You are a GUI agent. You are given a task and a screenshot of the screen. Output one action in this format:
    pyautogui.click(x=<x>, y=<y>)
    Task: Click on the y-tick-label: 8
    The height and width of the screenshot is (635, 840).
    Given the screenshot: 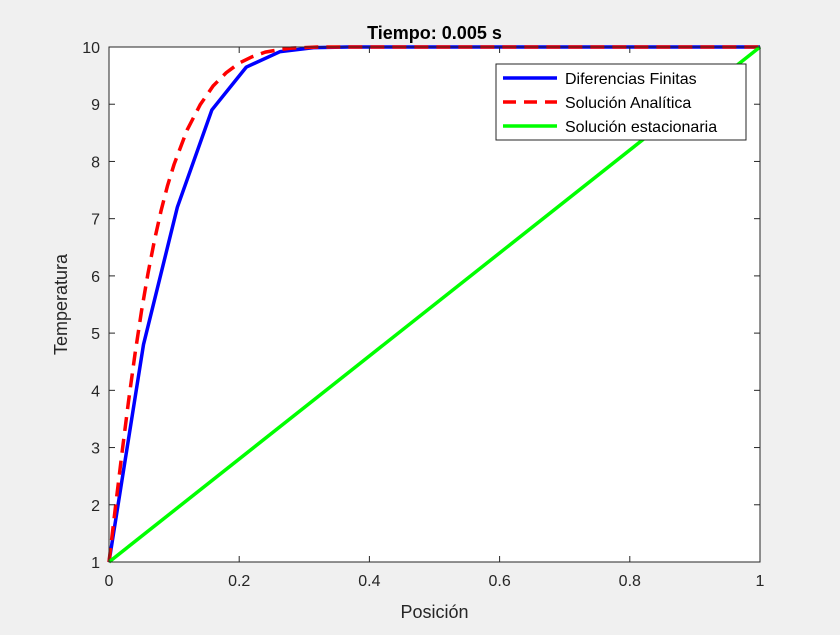 What is the action you would take?
    pyautogui.click(x=95, y=162)
    